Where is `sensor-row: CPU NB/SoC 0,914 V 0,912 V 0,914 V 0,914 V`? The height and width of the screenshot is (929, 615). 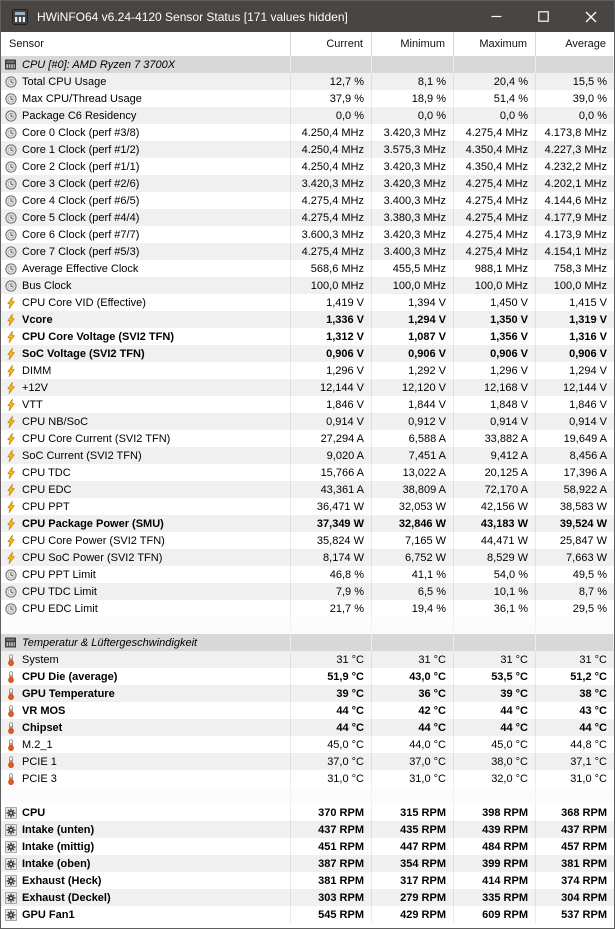 sensor-row: CPU NB/SoC 0,914 V 0,912 V 0,914 V 0,914 V is located at coordinates (307, 421).